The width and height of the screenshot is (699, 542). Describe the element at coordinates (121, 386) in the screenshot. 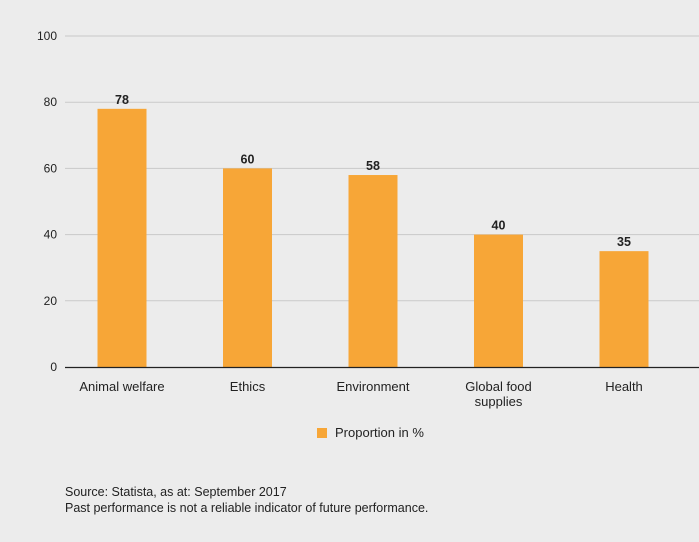

I see `x-tick-label-animal-welfare: Animal welfare` at that location.